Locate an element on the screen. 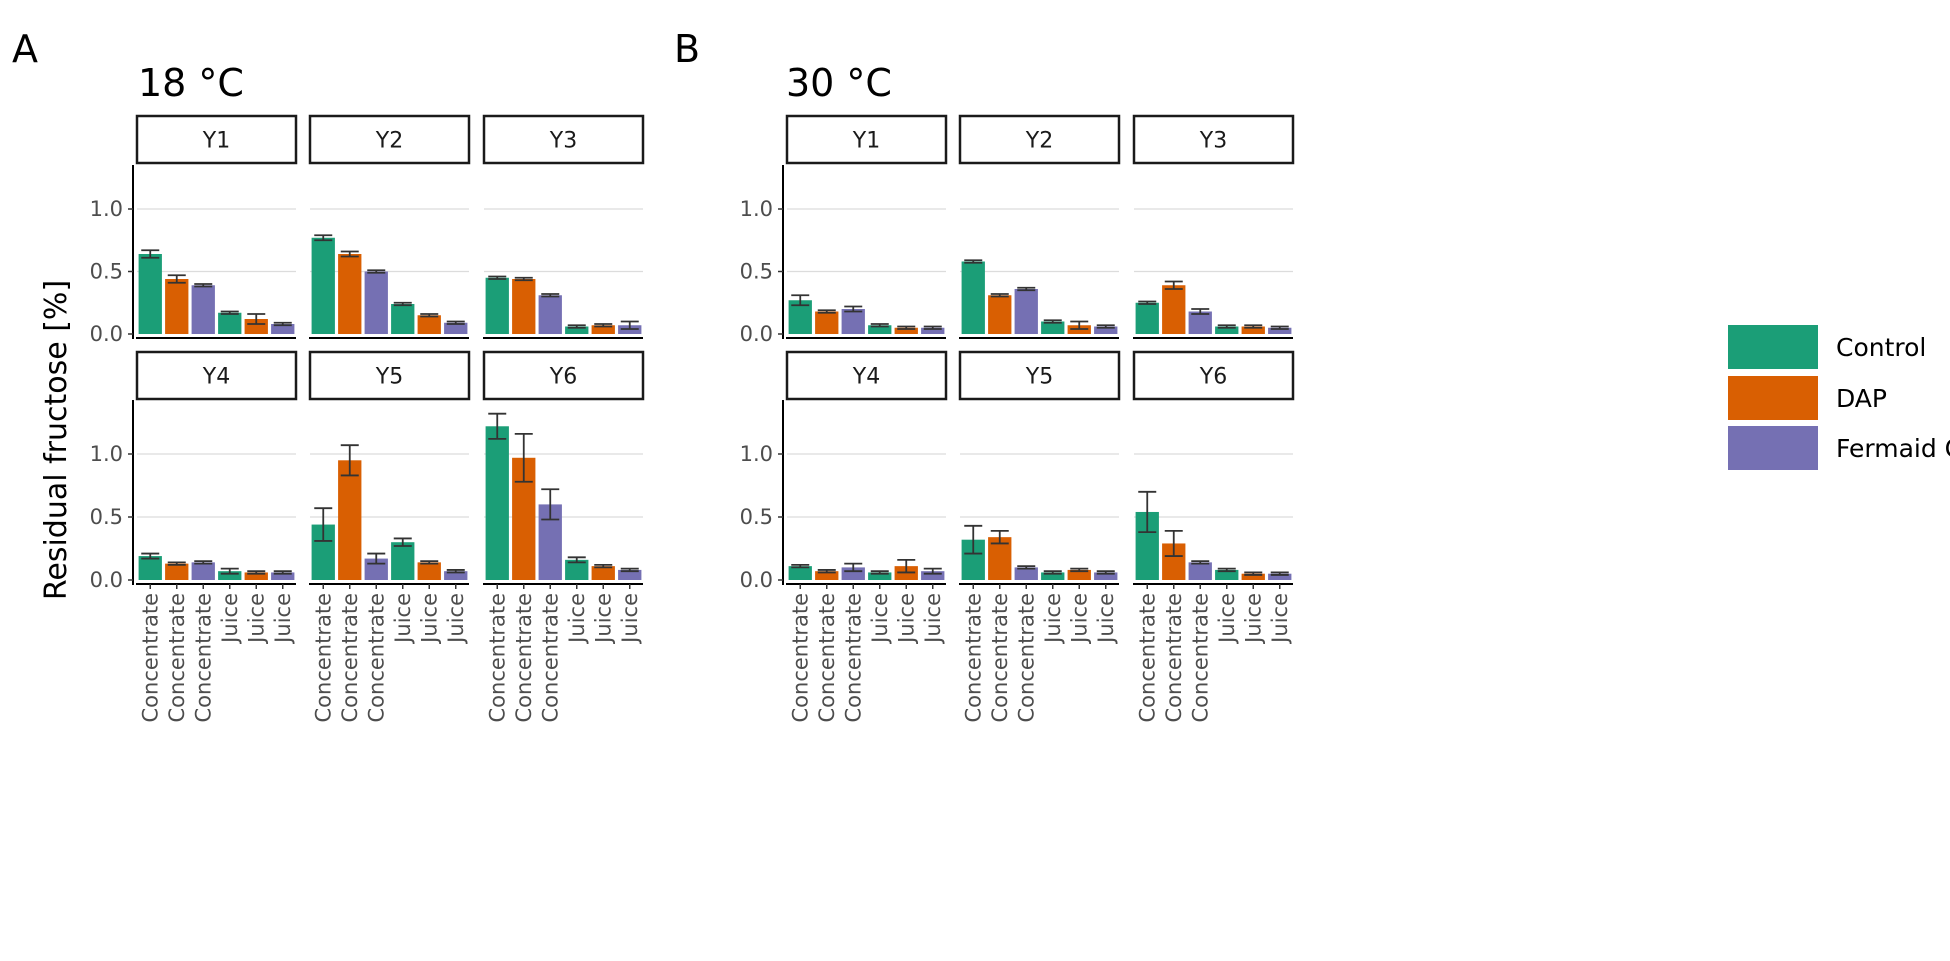 This screenshot has width=1950, height=961. facet-strip-label: Y2 is located at coordinates (389, 141).